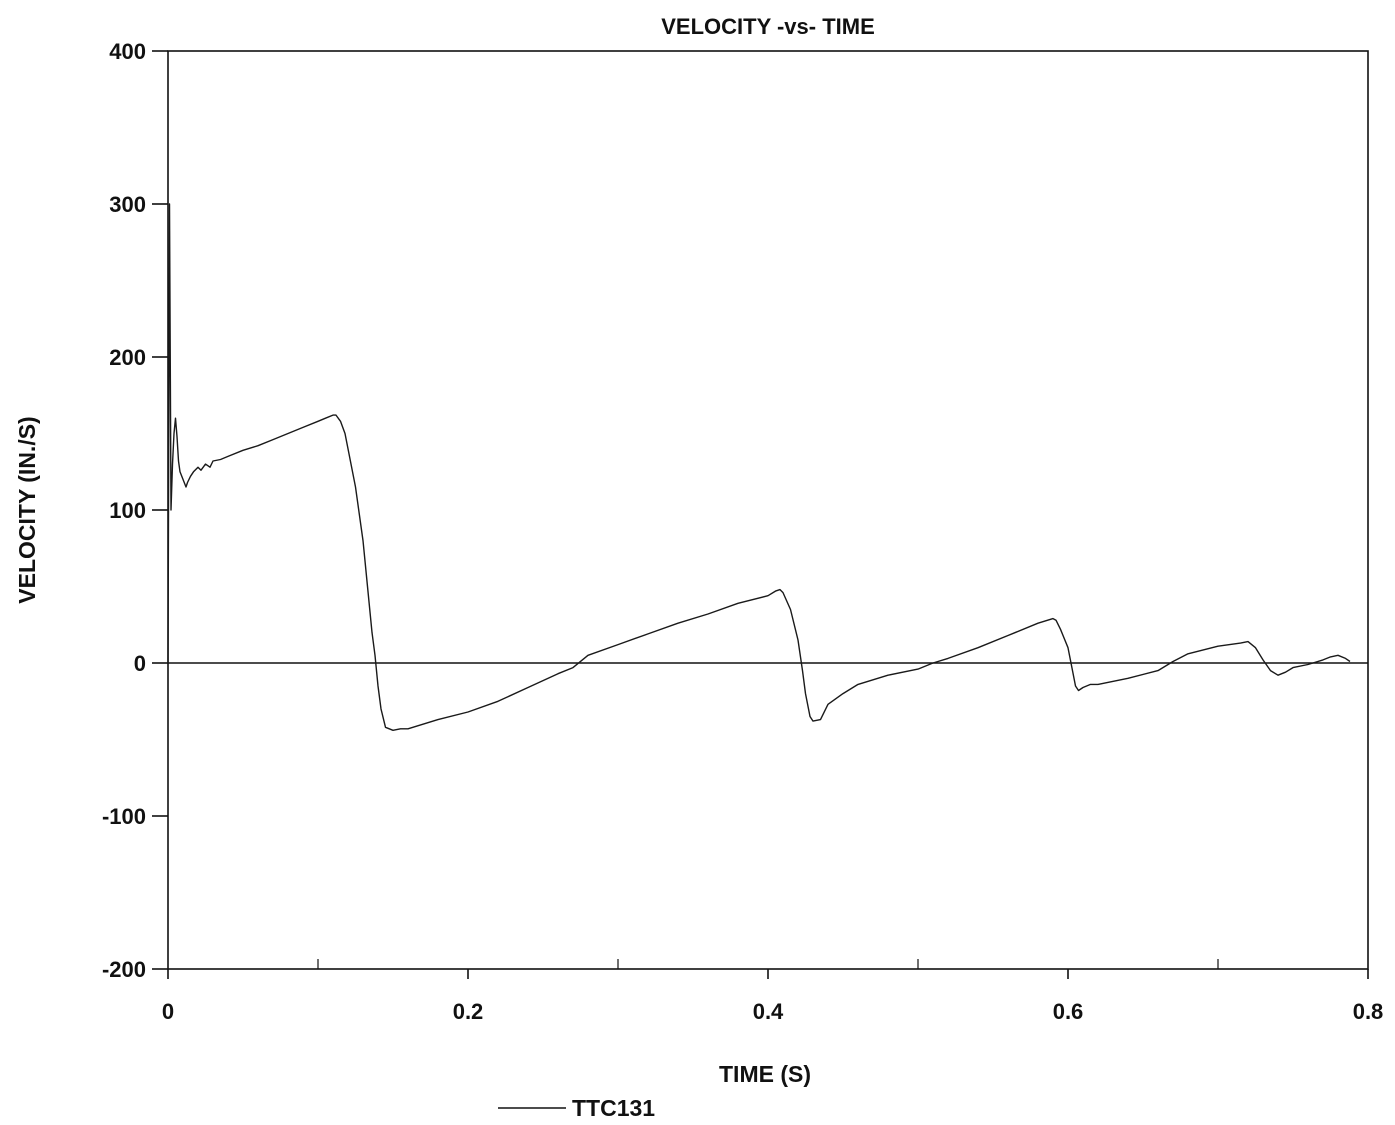  What do you see at coordinates (127, 510) in the screenshot?
I see `y-tick-label: 100` at bounding box center [127, 510].